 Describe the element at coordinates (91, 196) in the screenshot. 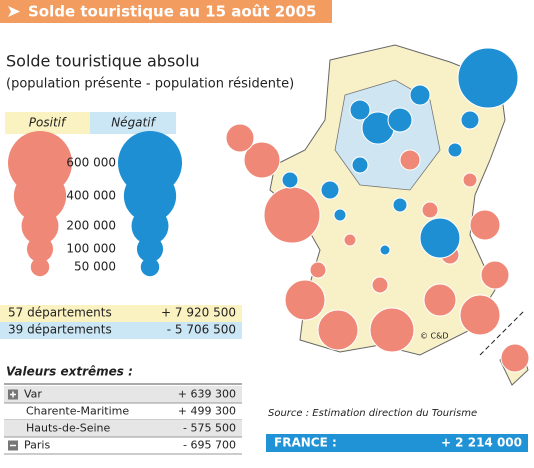

I see `legend-size-label: 400 000` at that location.